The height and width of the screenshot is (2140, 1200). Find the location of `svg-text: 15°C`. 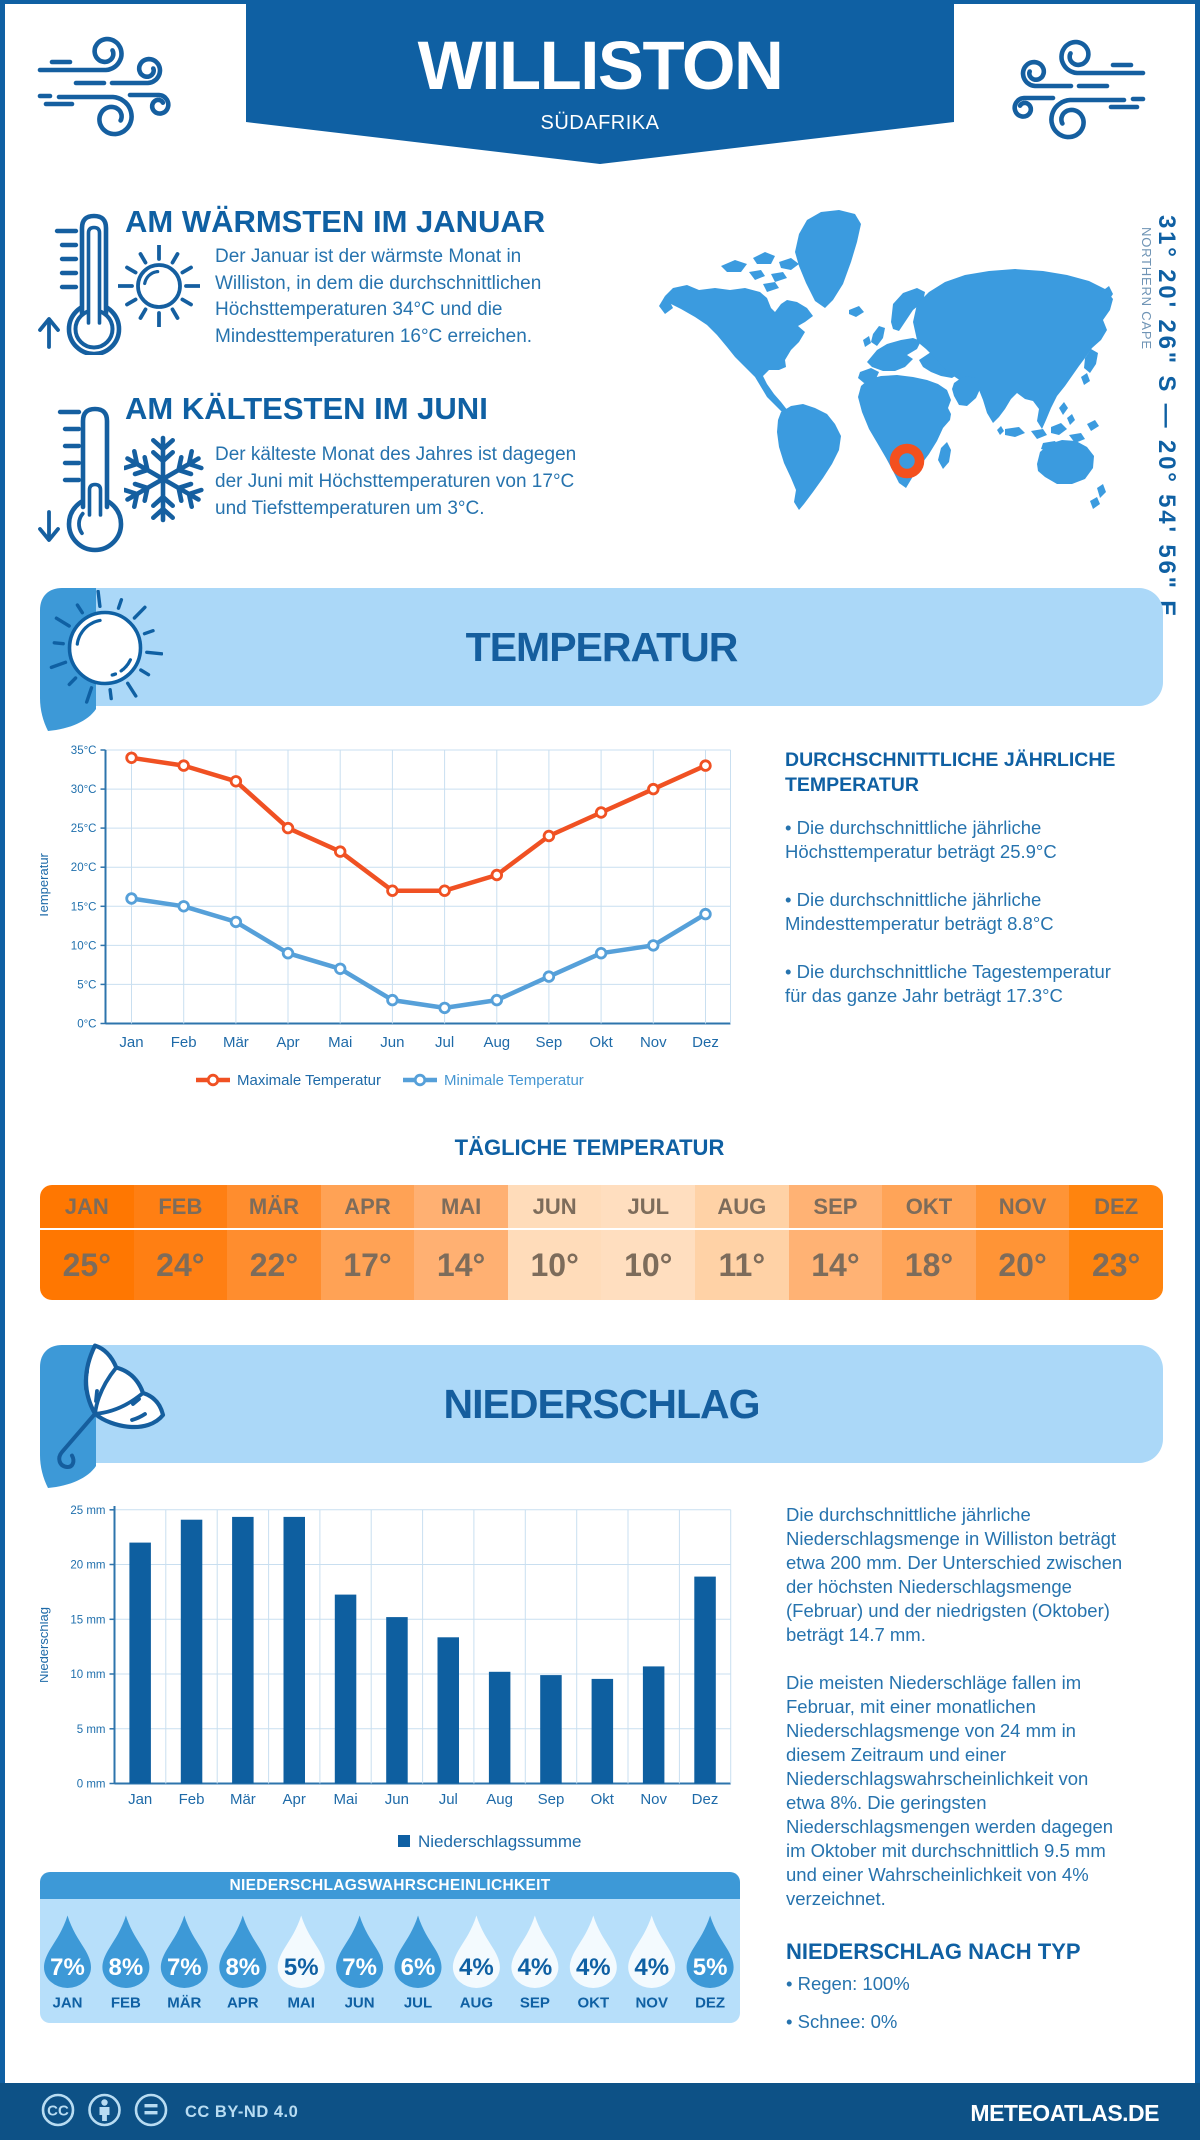

svg-text: 15°C is located at coordinates (84, 907).